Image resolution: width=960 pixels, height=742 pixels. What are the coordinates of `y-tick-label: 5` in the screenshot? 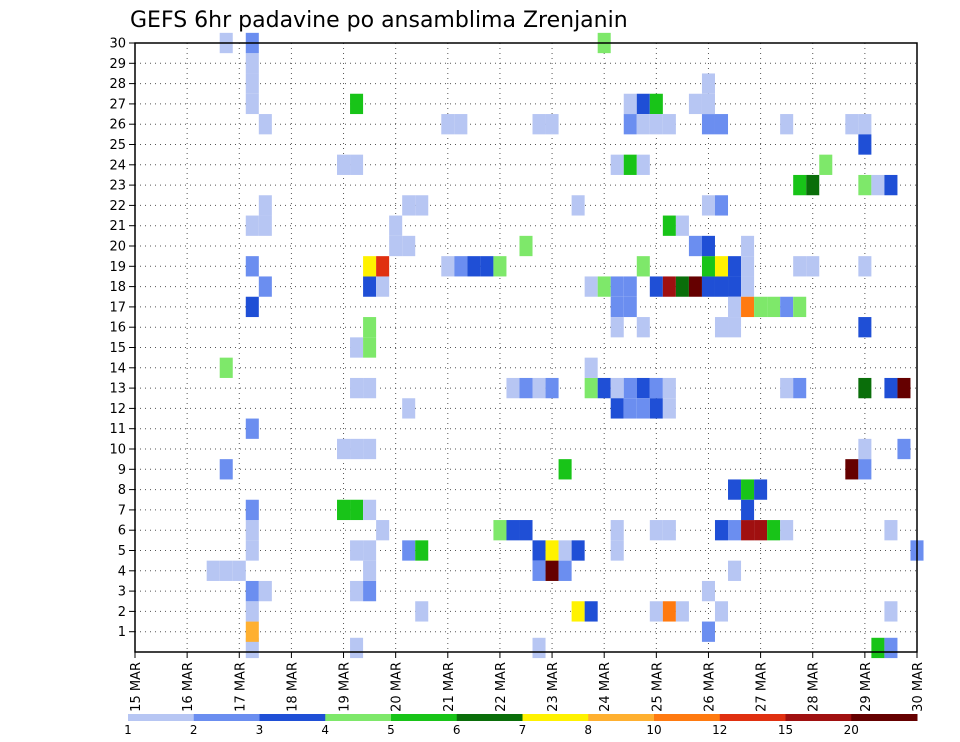 It's located at (122, 551).